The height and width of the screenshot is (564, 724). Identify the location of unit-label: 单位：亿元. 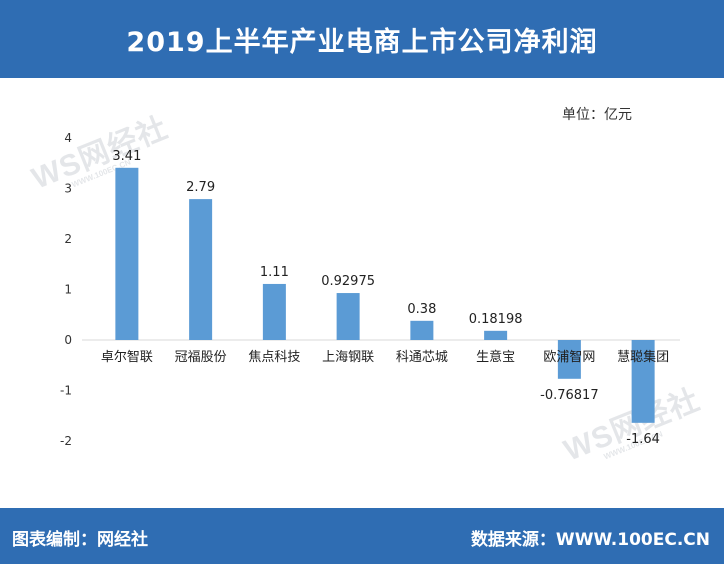
(597, 115).